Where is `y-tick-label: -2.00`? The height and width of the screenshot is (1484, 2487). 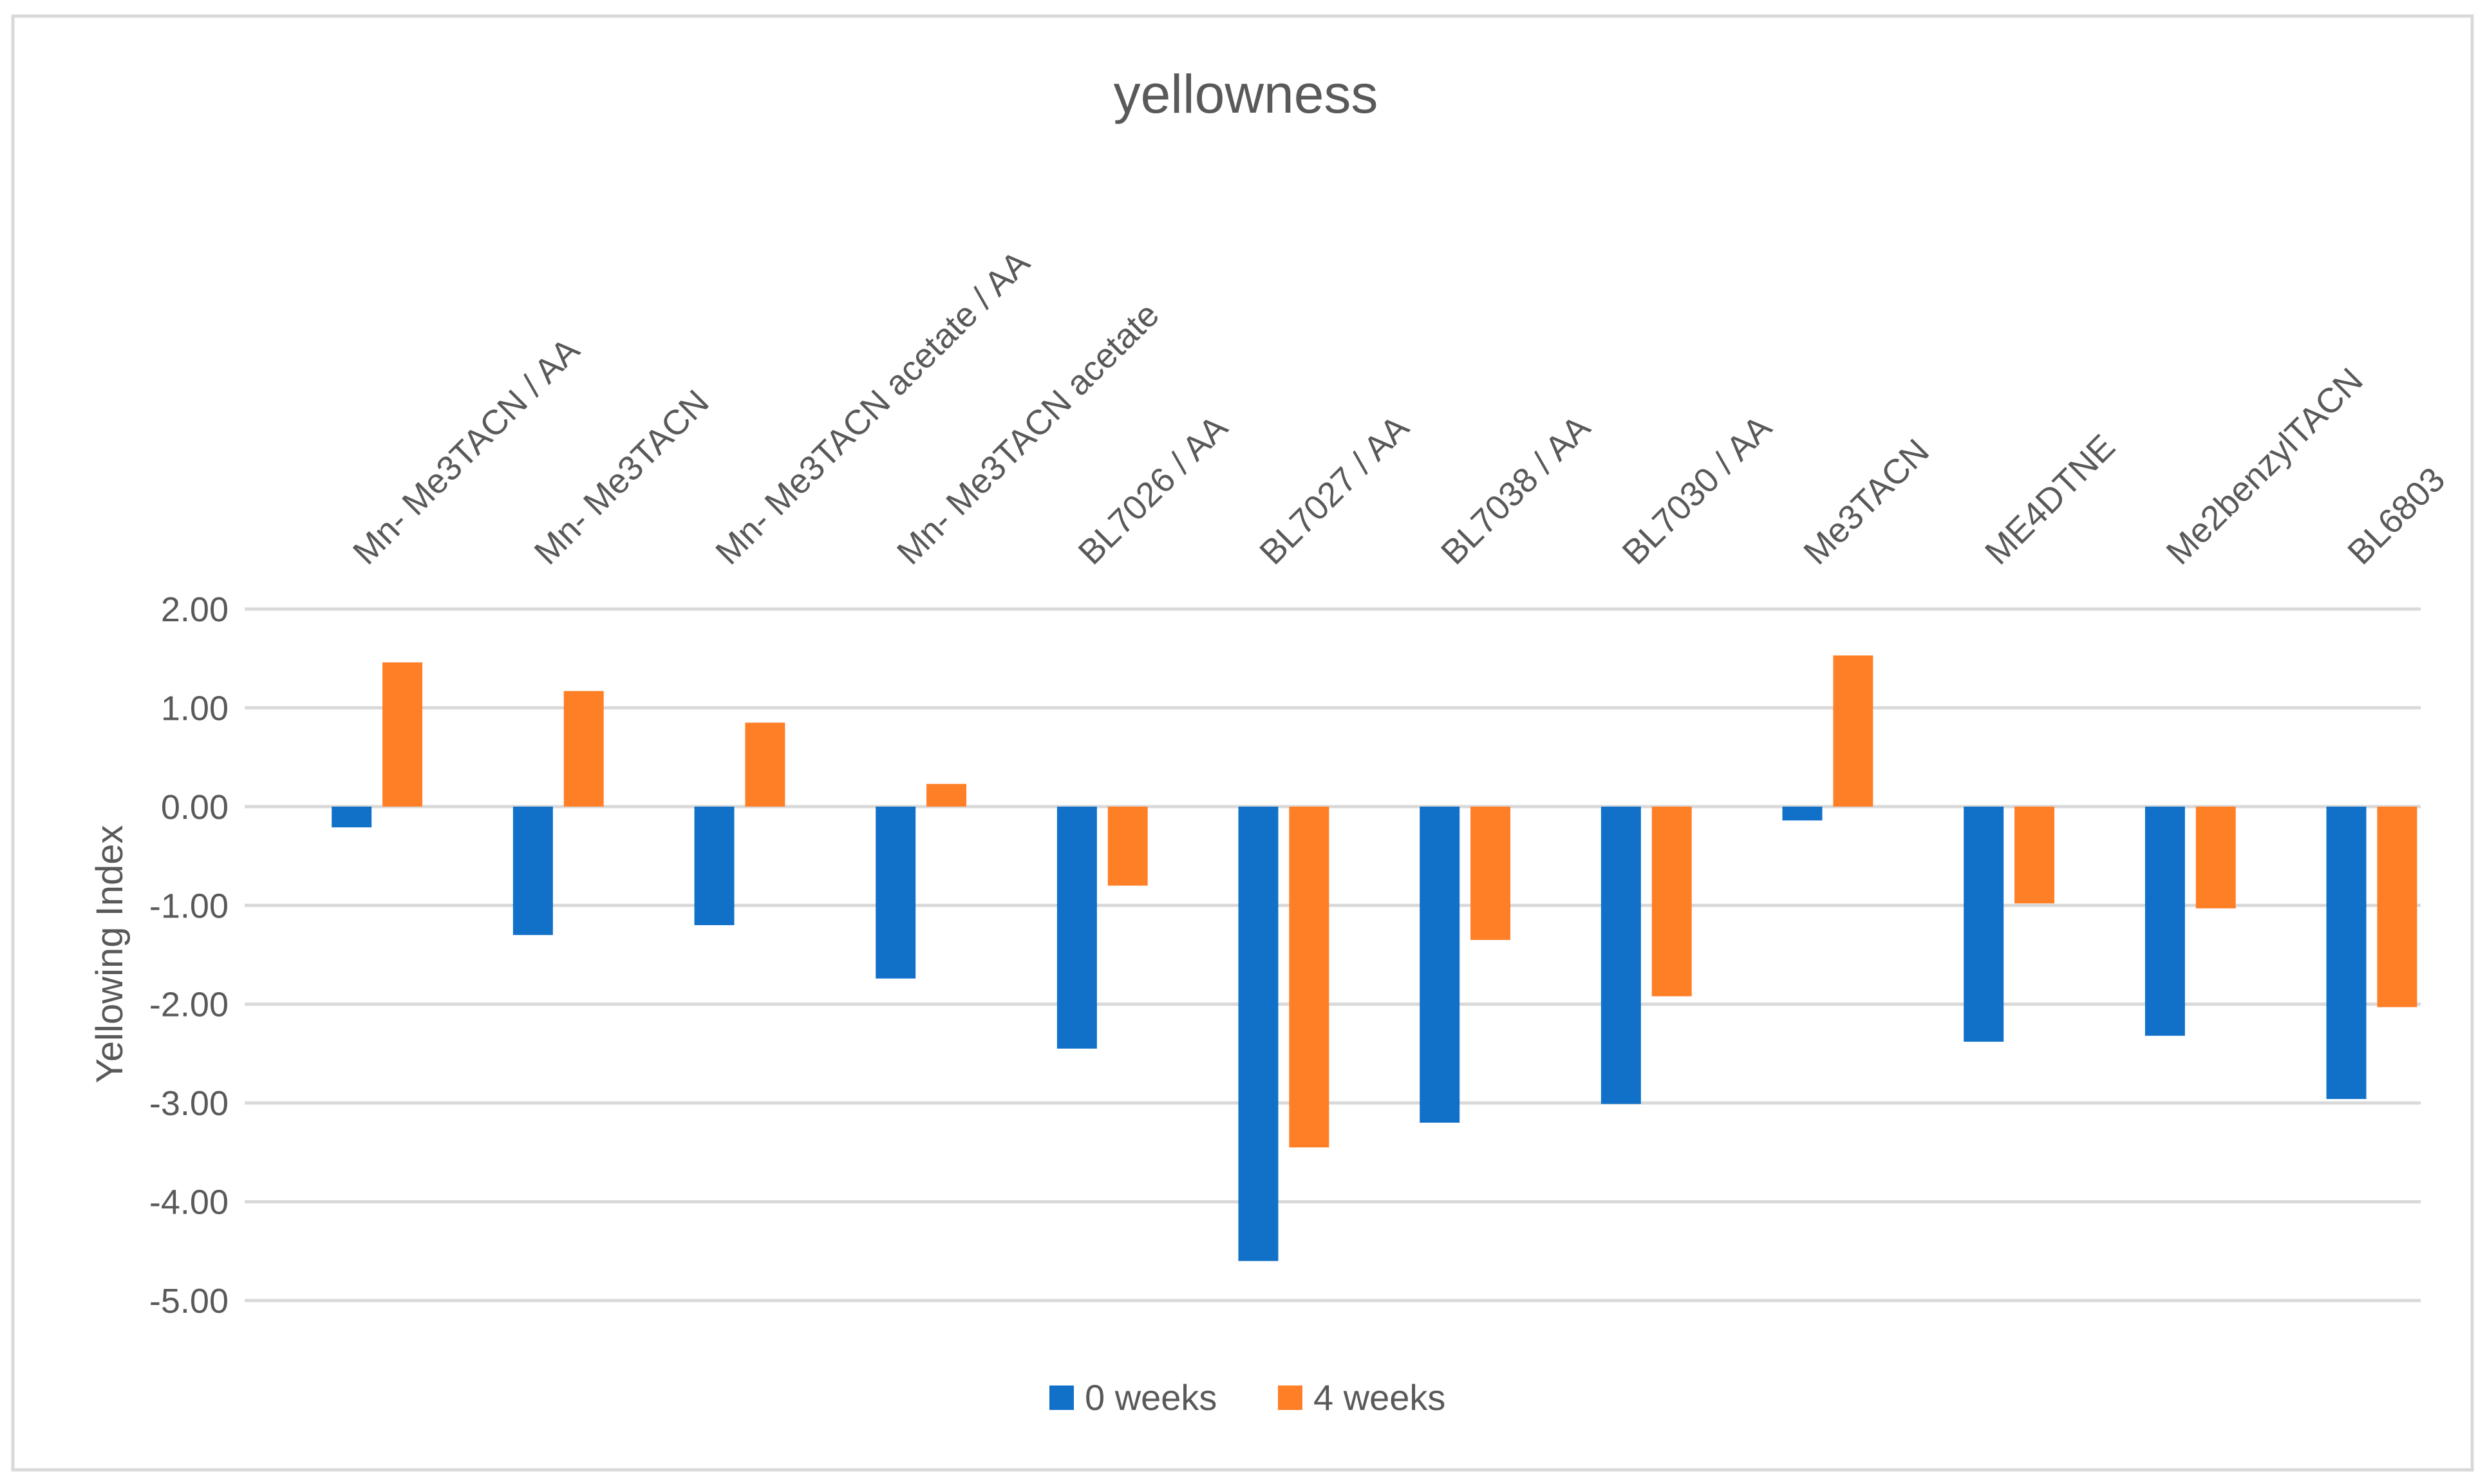 y-tick-label: -2.00 is located at coordinates (189, 1005).